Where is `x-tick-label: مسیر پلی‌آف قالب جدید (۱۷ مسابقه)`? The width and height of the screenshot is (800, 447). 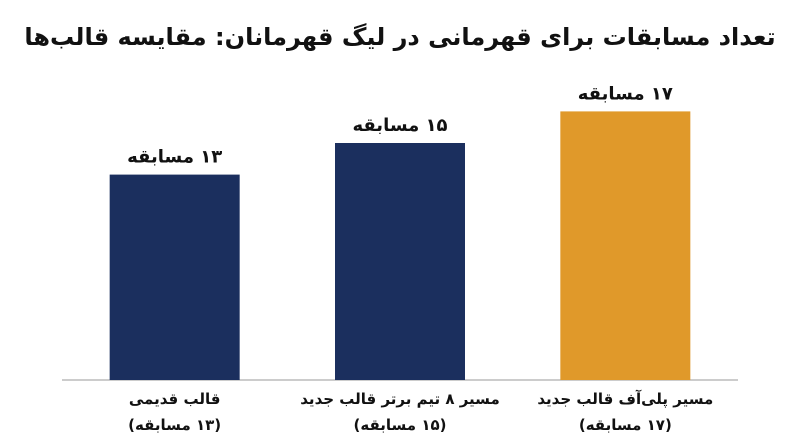 x-tick-label: مسیر پلی‌آف قالب جدید (۱۷ مسابقه) is located at coordinates (625, 412).